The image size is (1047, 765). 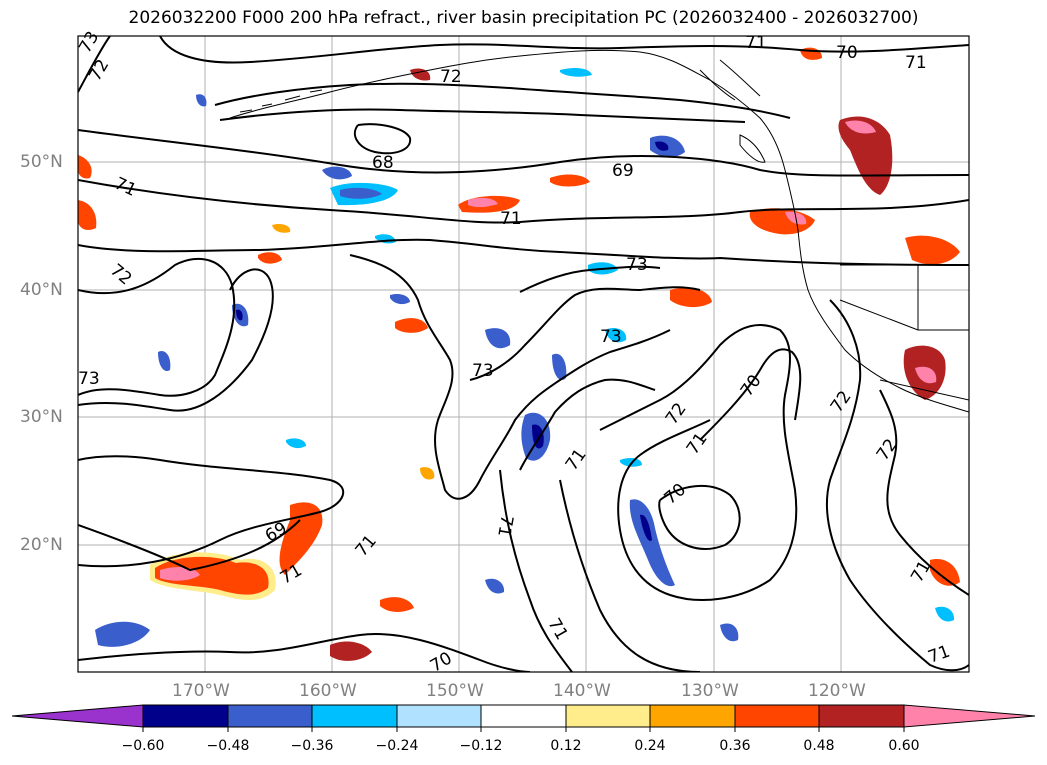 What do you see at coordinates (837, 691) in the screenshot?
I see `lon-label-120w: 120°W` at bounding box center [837, 691].